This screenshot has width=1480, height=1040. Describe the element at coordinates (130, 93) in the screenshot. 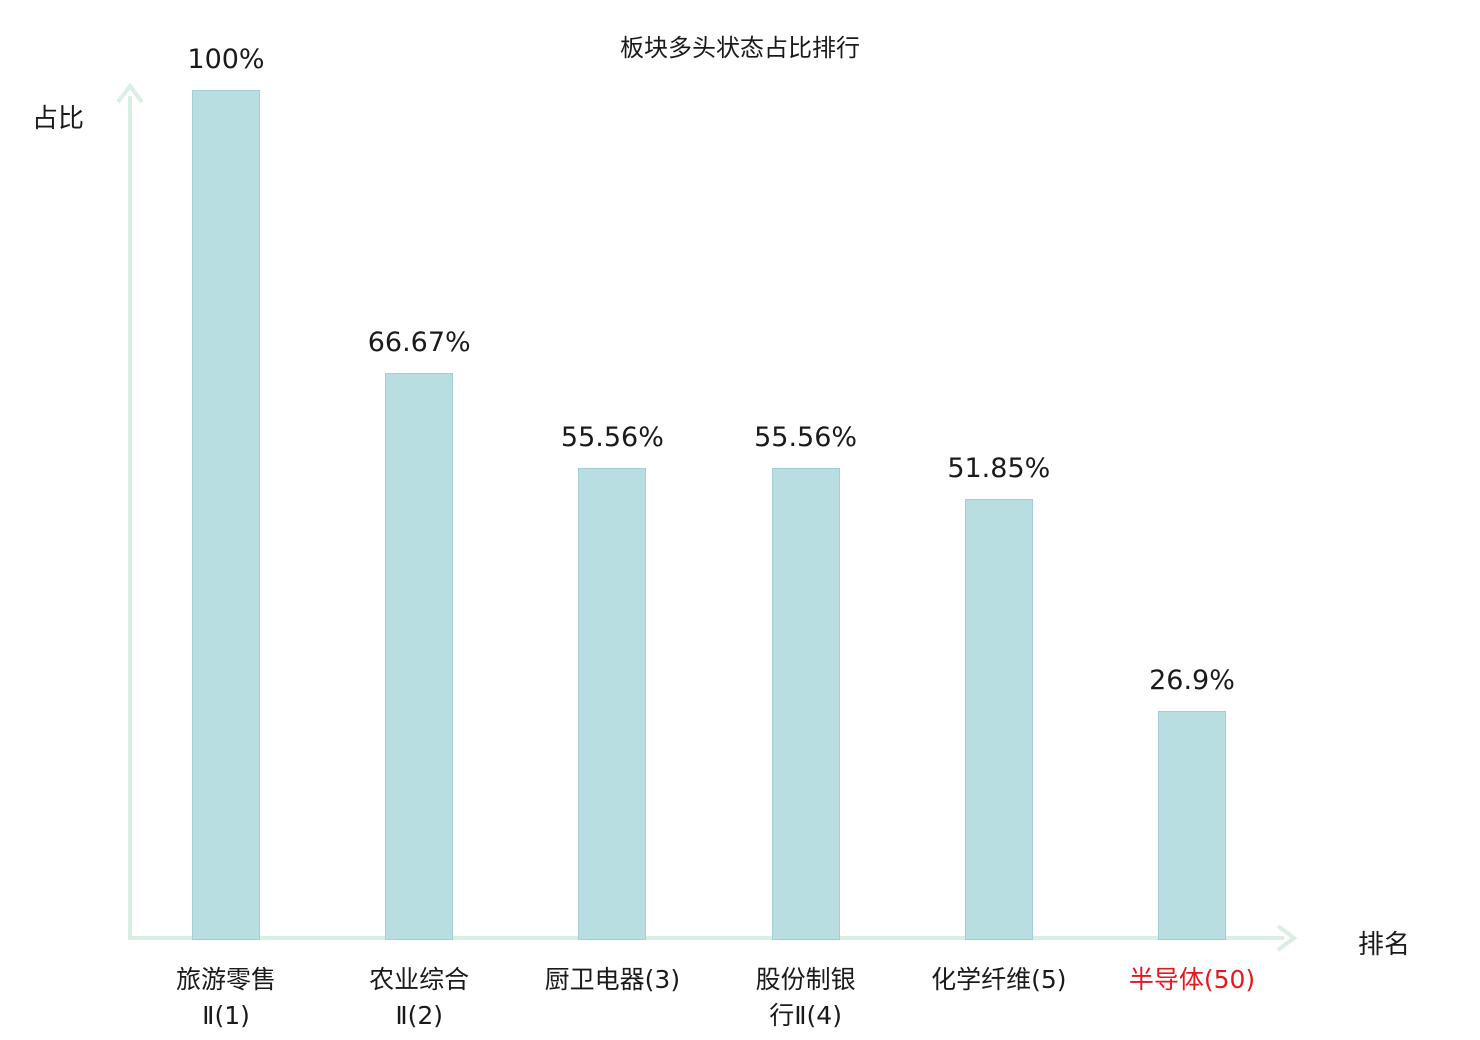

I see `y-axis-arrowhead` at that location.